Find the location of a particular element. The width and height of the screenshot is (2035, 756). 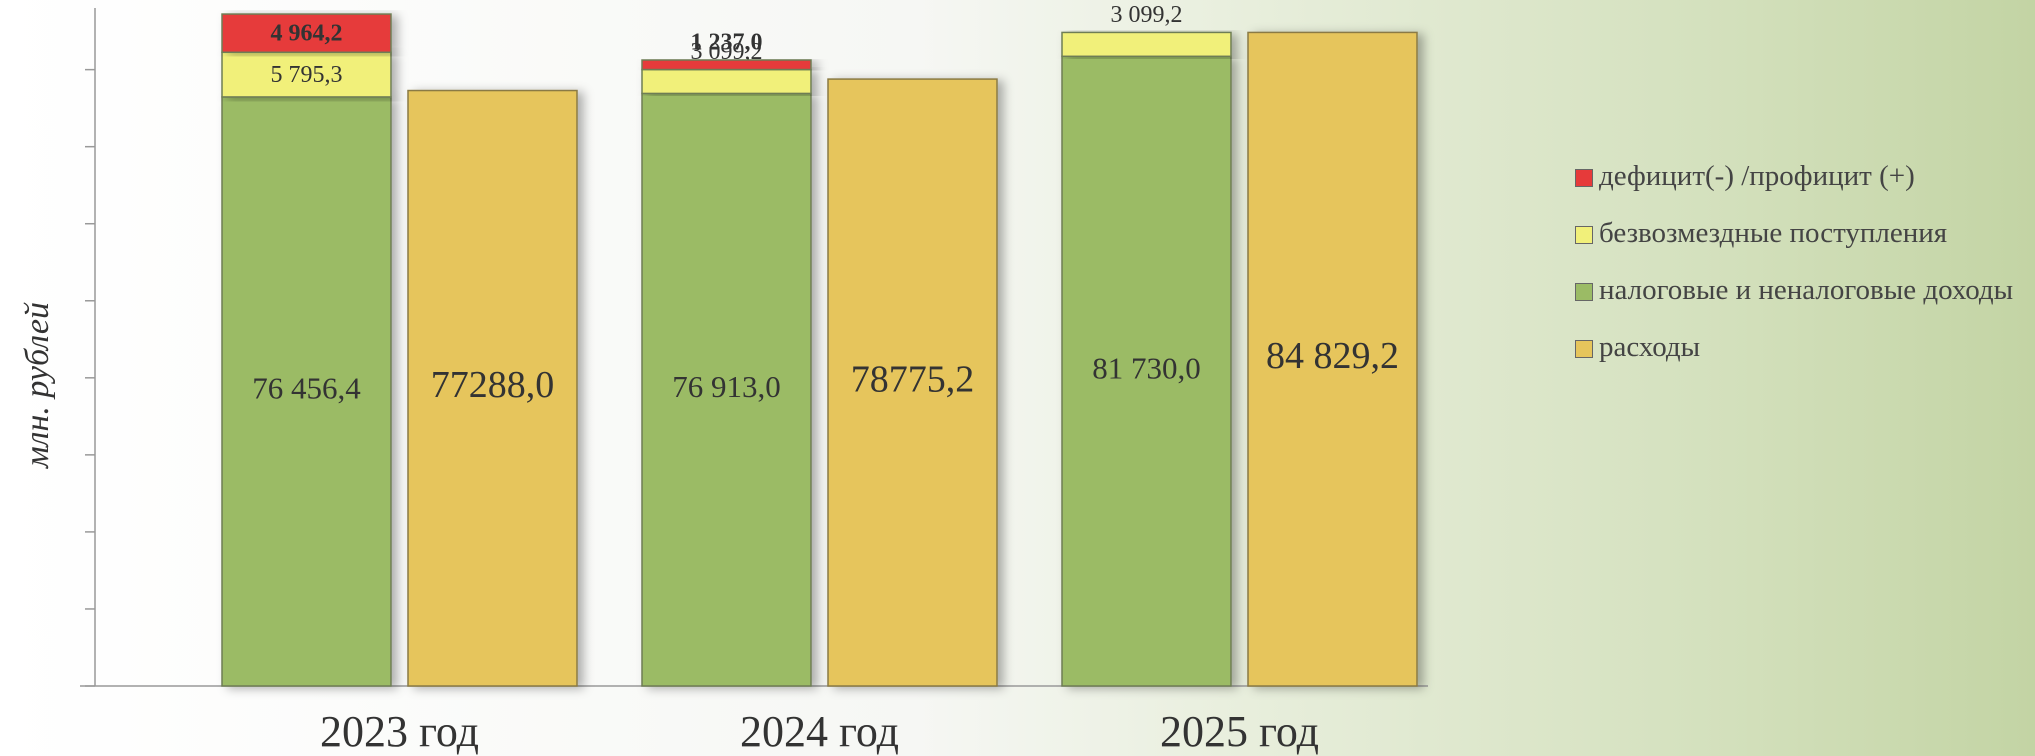

legend-label: безвозмездные поступления is located at coordinates (1773, 233).